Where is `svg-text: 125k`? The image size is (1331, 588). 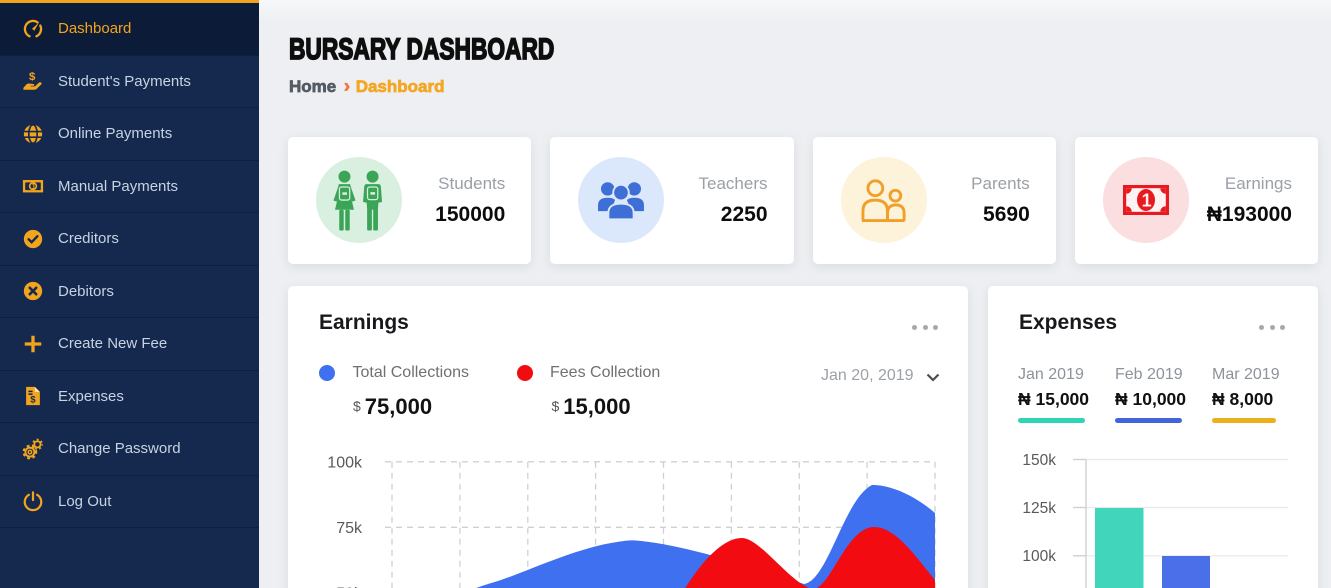 svg-text: 125k is located at coordinates (1039, 508).